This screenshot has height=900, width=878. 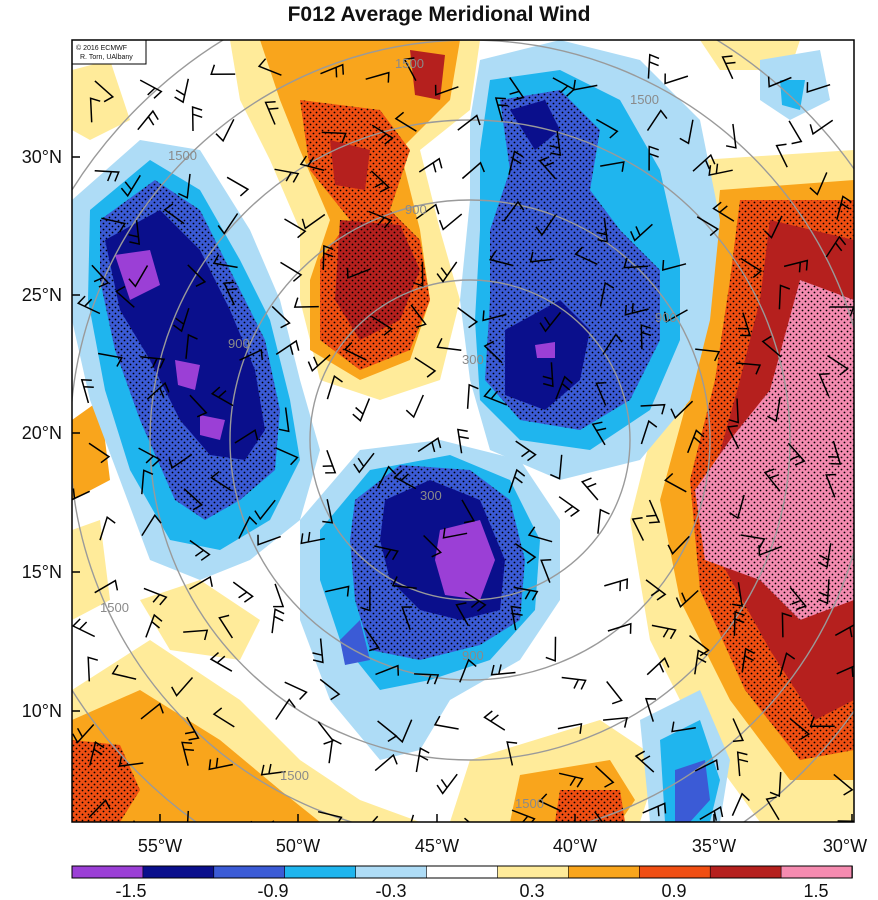 I want to click on contour-label: 1500, so click(x=529, y=803).